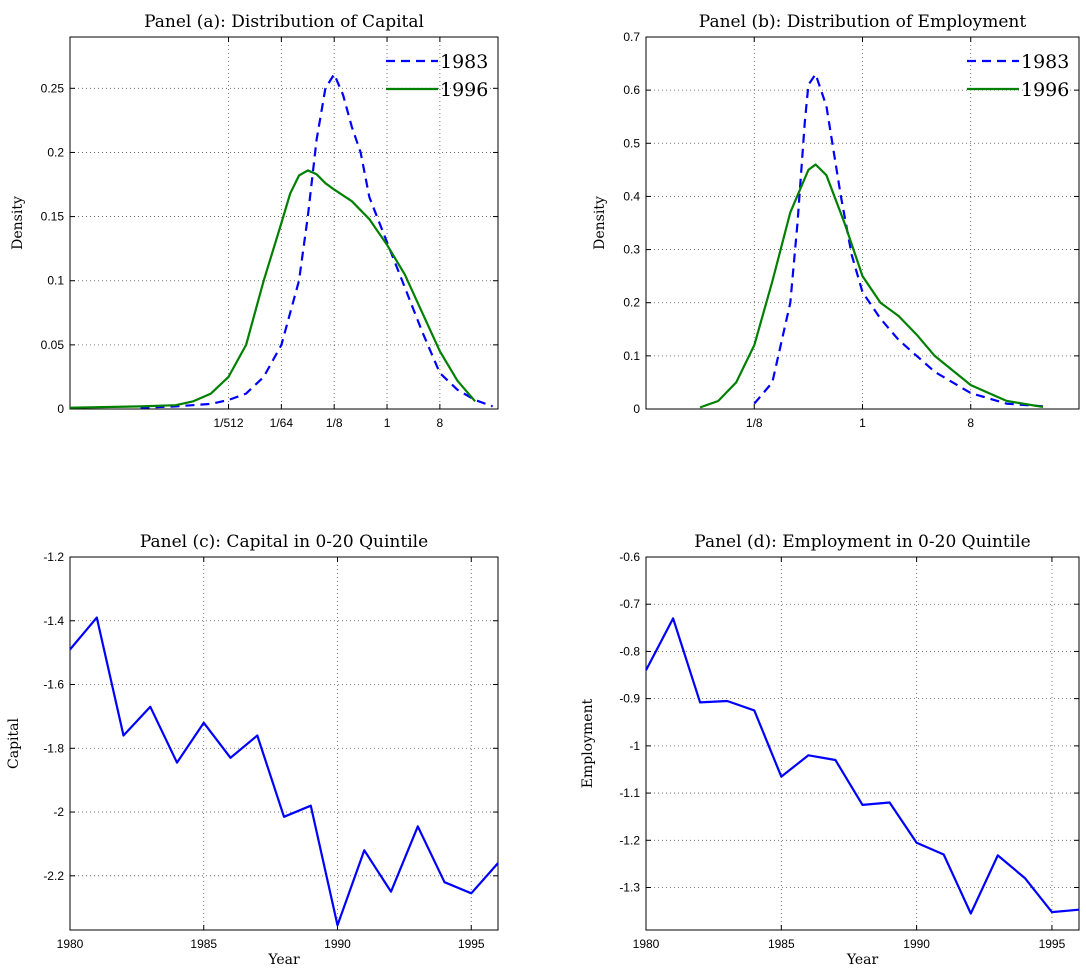 The image size is (1086, 978). What do you see at coordinates (284, 542) in the screenshot?
I see `chart-title: Panel (c): Capital in 0-20 Quintile` at bounding box center [284, 542].